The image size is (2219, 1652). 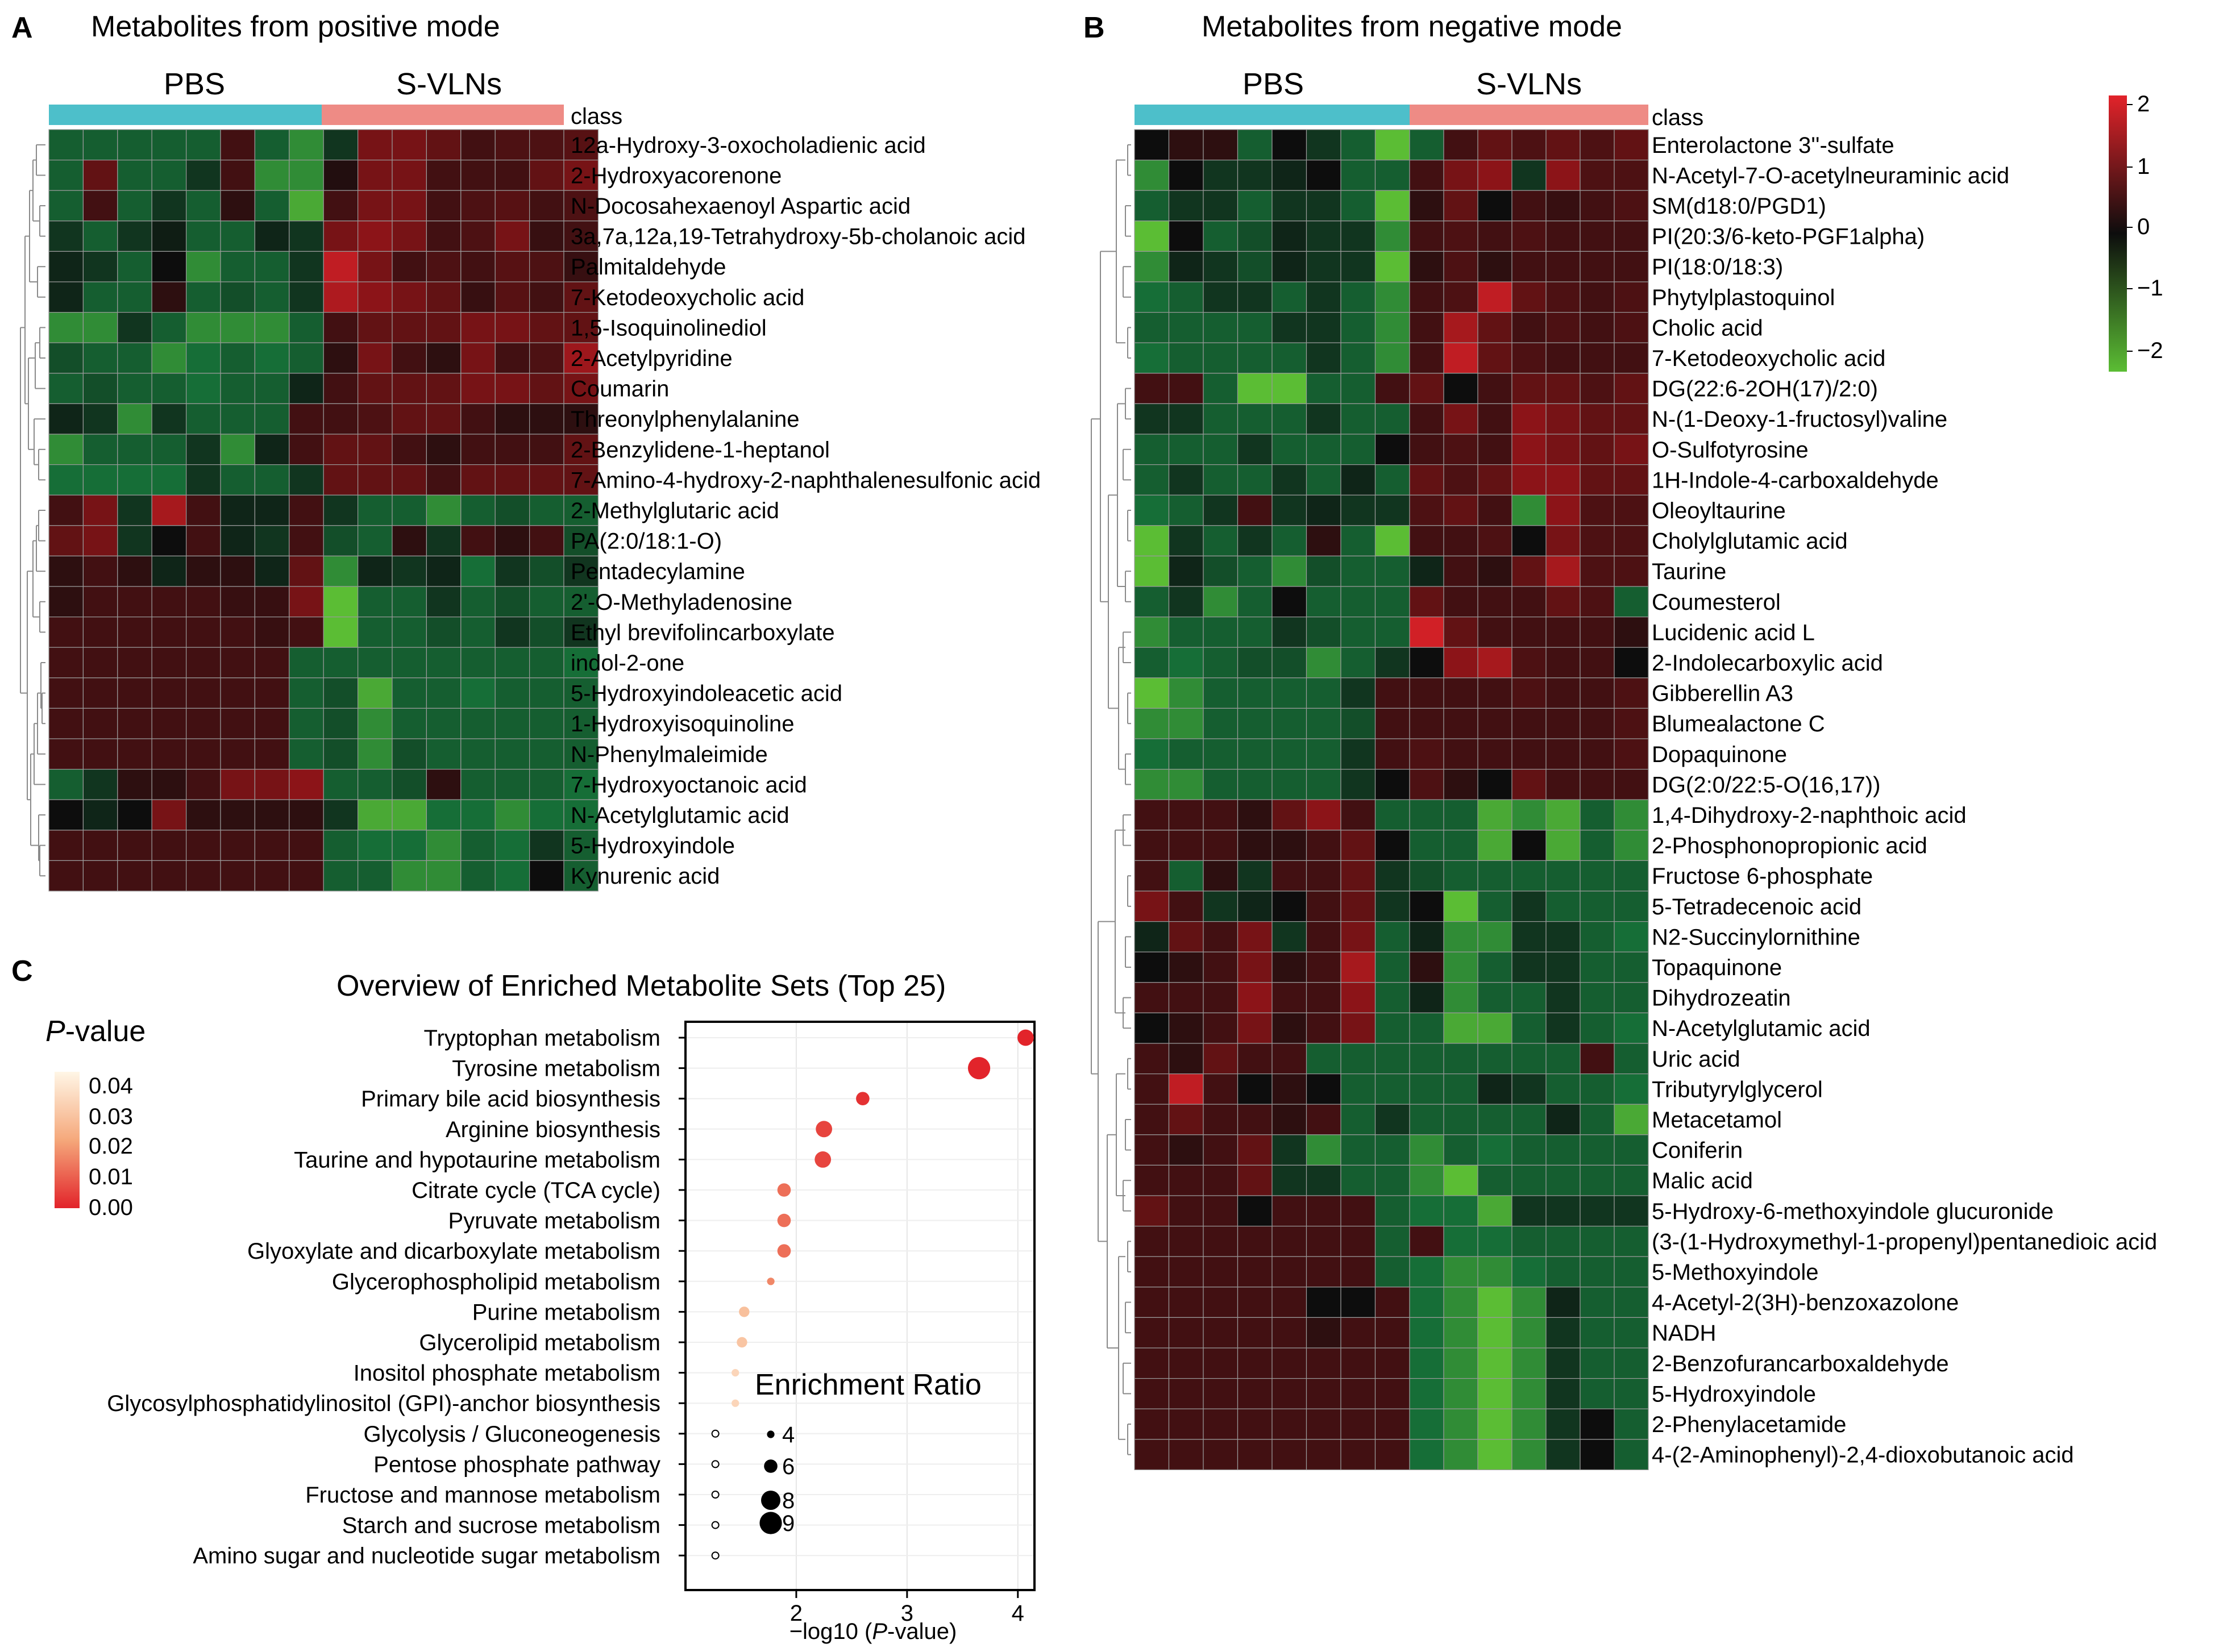 I want to click on heatmap-row-label: 5-Hydroxy-6-methoxyindole glucuronide, so click(x=1853, y=1211).